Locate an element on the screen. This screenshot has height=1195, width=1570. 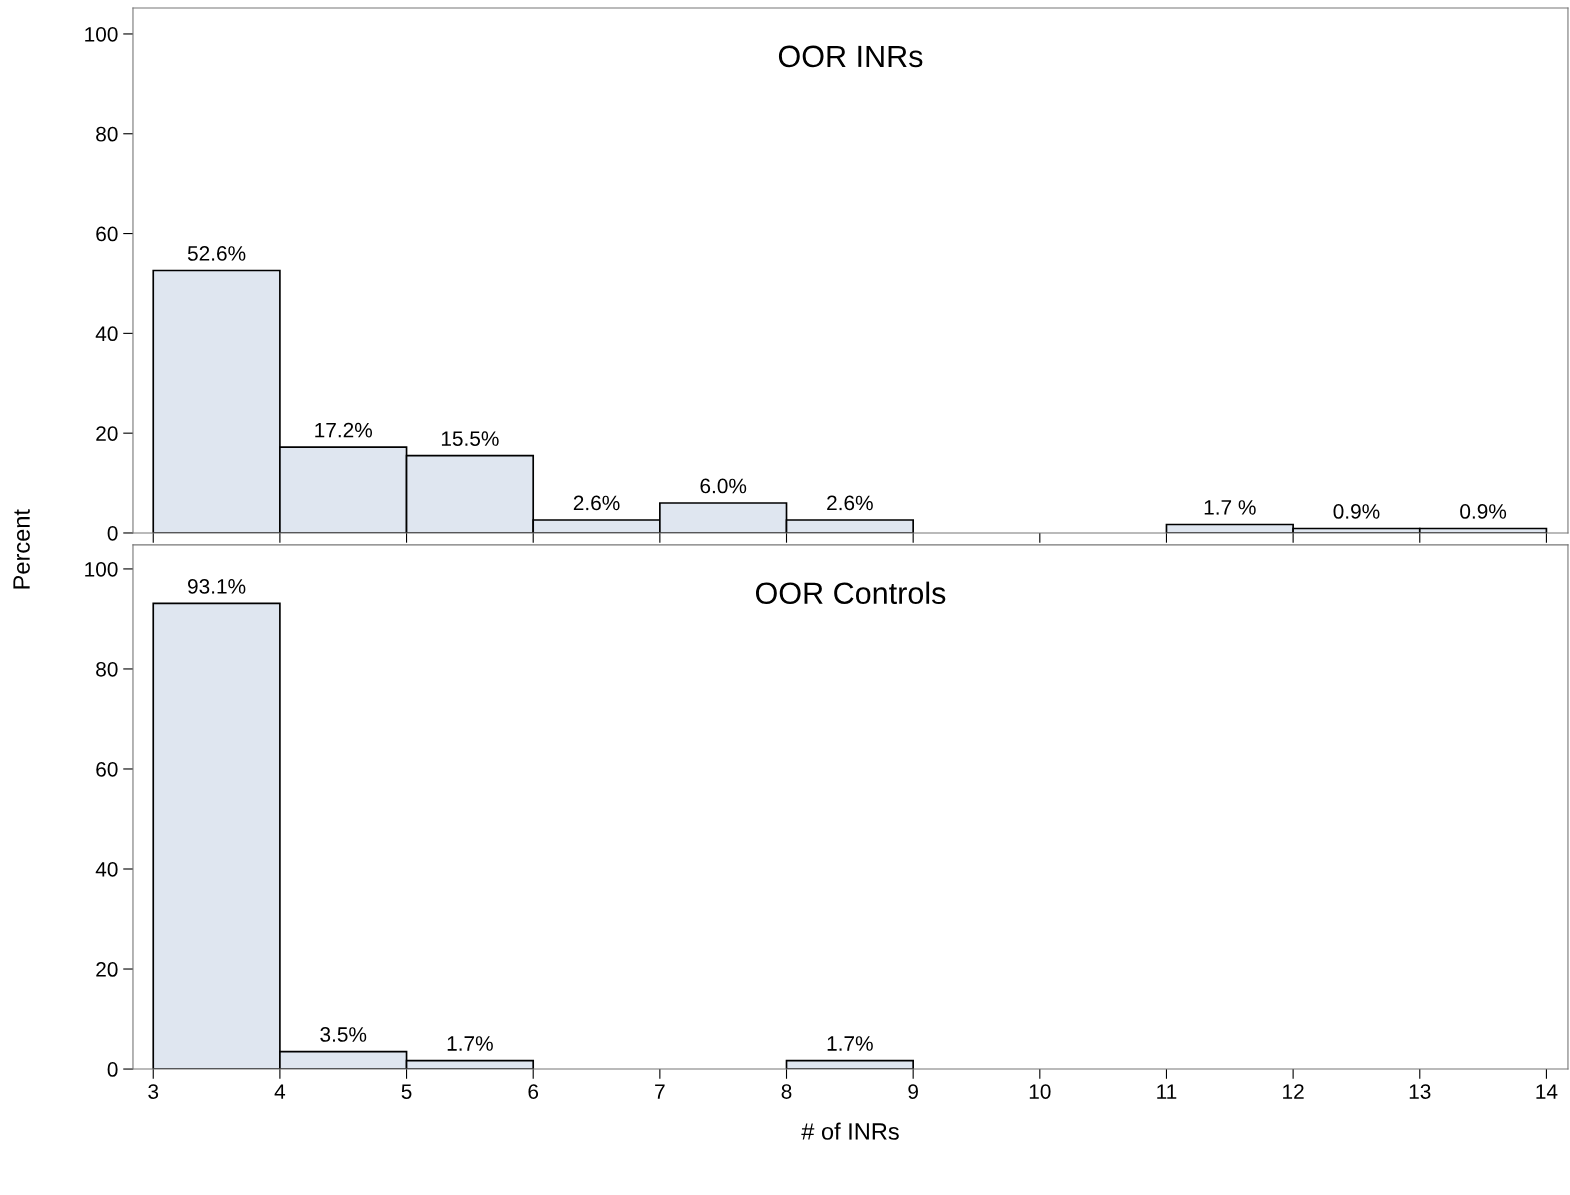
data-label: 3.5% is located at coordinates (343, 1034).